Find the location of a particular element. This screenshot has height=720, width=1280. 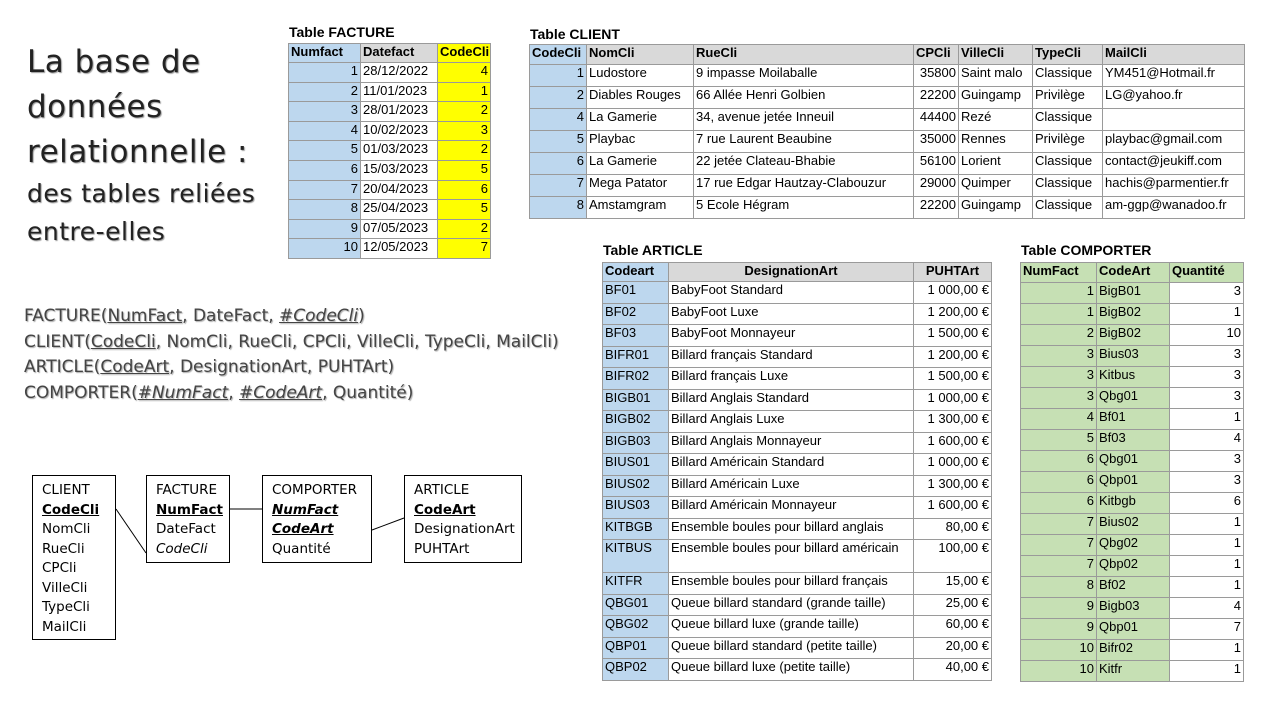

table-cell: Ludostore is located at coordinates (640, 75).